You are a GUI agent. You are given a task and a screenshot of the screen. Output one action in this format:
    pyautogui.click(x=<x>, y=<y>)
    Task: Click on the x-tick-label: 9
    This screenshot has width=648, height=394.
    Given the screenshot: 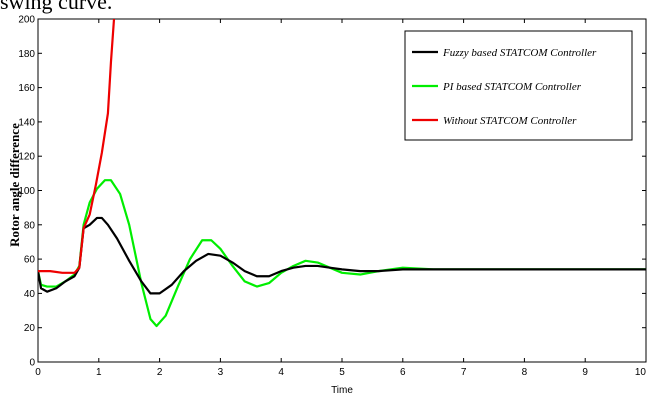 What is the action you would take?
    pyautogui.click(x=585, y=372)
    